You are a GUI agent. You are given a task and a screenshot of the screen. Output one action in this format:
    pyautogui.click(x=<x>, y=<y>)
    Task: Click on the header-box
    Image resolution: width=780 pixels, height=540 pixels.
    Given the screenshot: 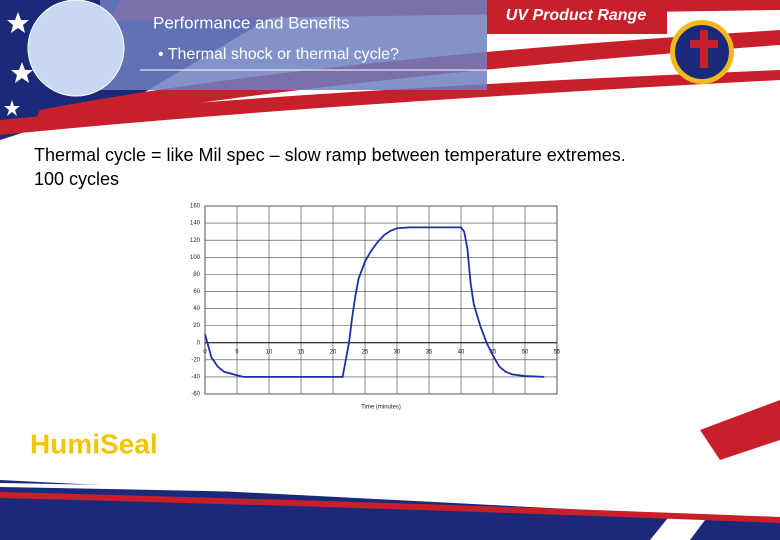 What is the action you would take?
    pyautogui.click(x=293, y=45)
    